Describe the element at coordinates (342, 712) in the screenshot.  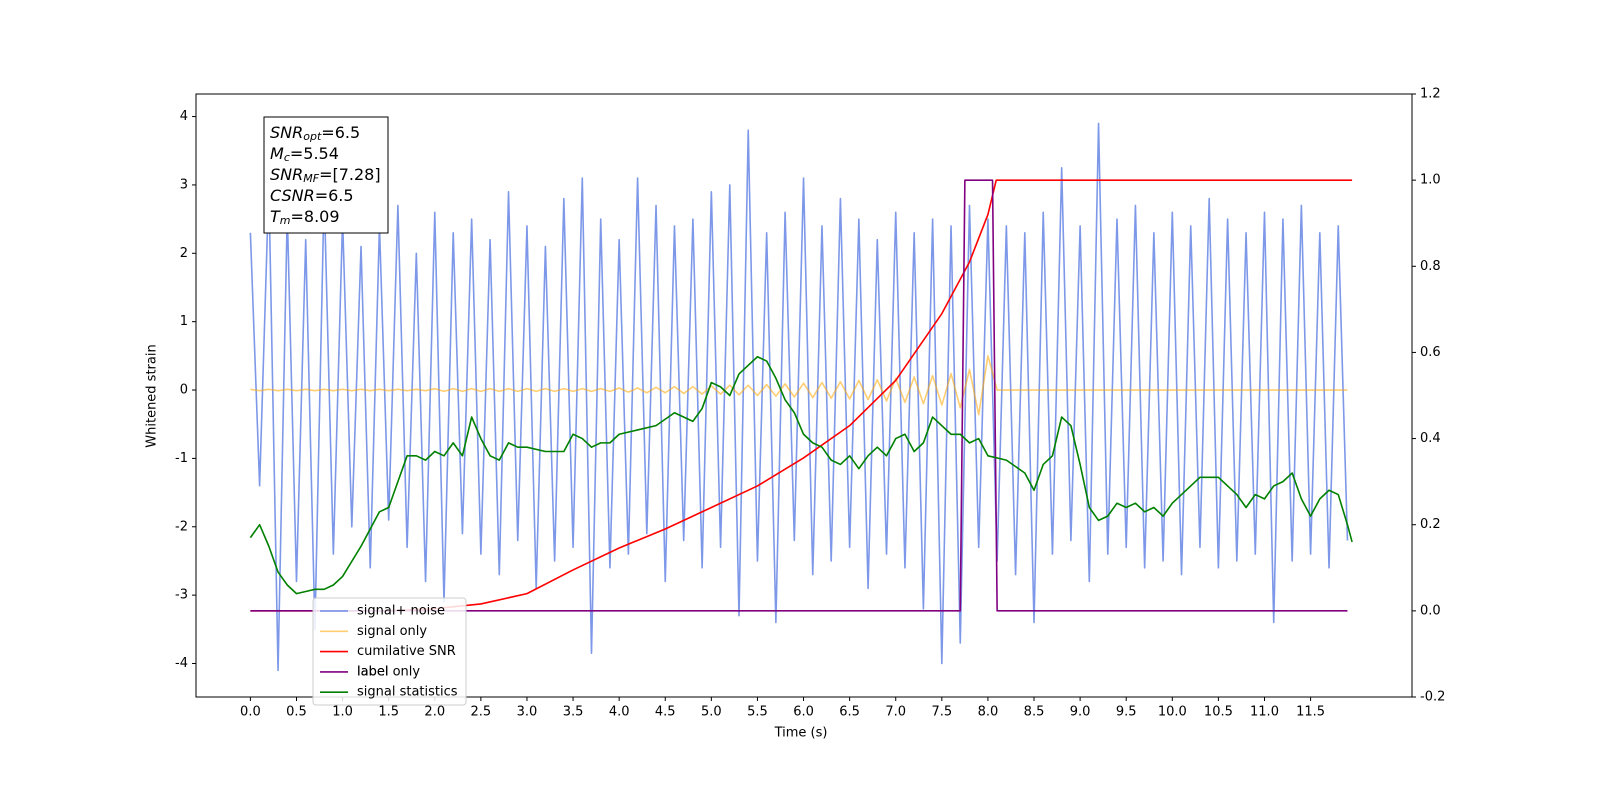
I see `x-tick-label: 1.0` at that location.